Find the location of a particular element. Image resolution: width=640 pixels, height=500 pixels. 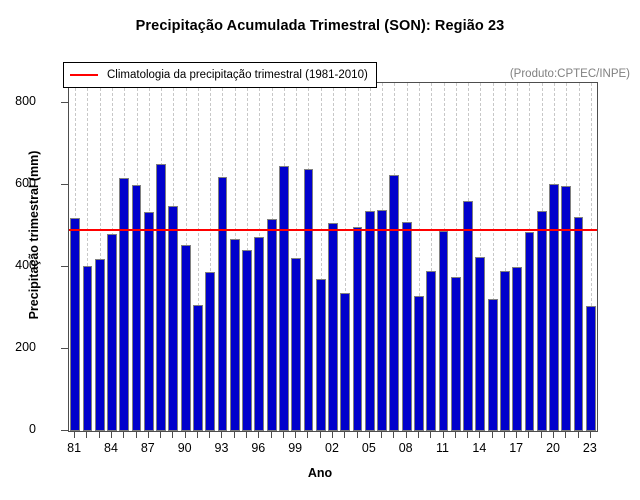

y-tick-label: 200 is located at coordinates (25, 347).